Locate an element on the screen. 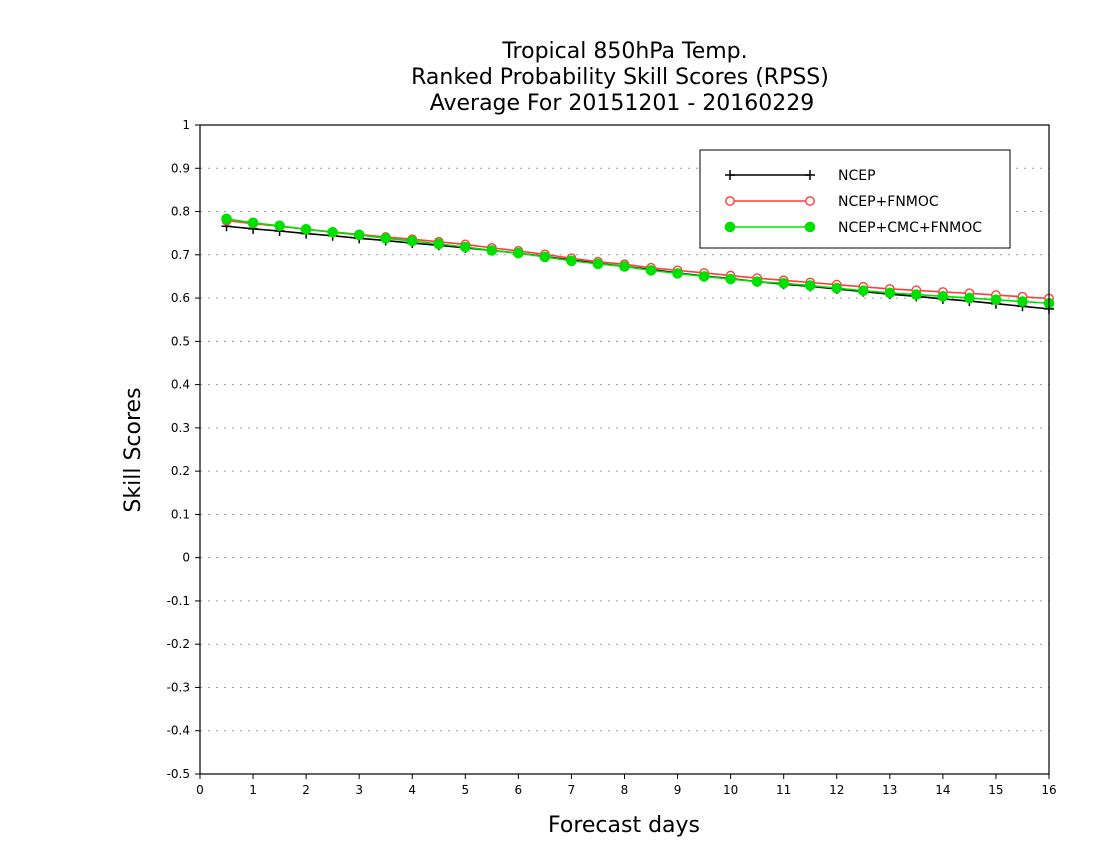 Image resolution: width=1100 pixels, height=850 pixels. y-tick-label: 0.6 is located at coordinates (180, 298).